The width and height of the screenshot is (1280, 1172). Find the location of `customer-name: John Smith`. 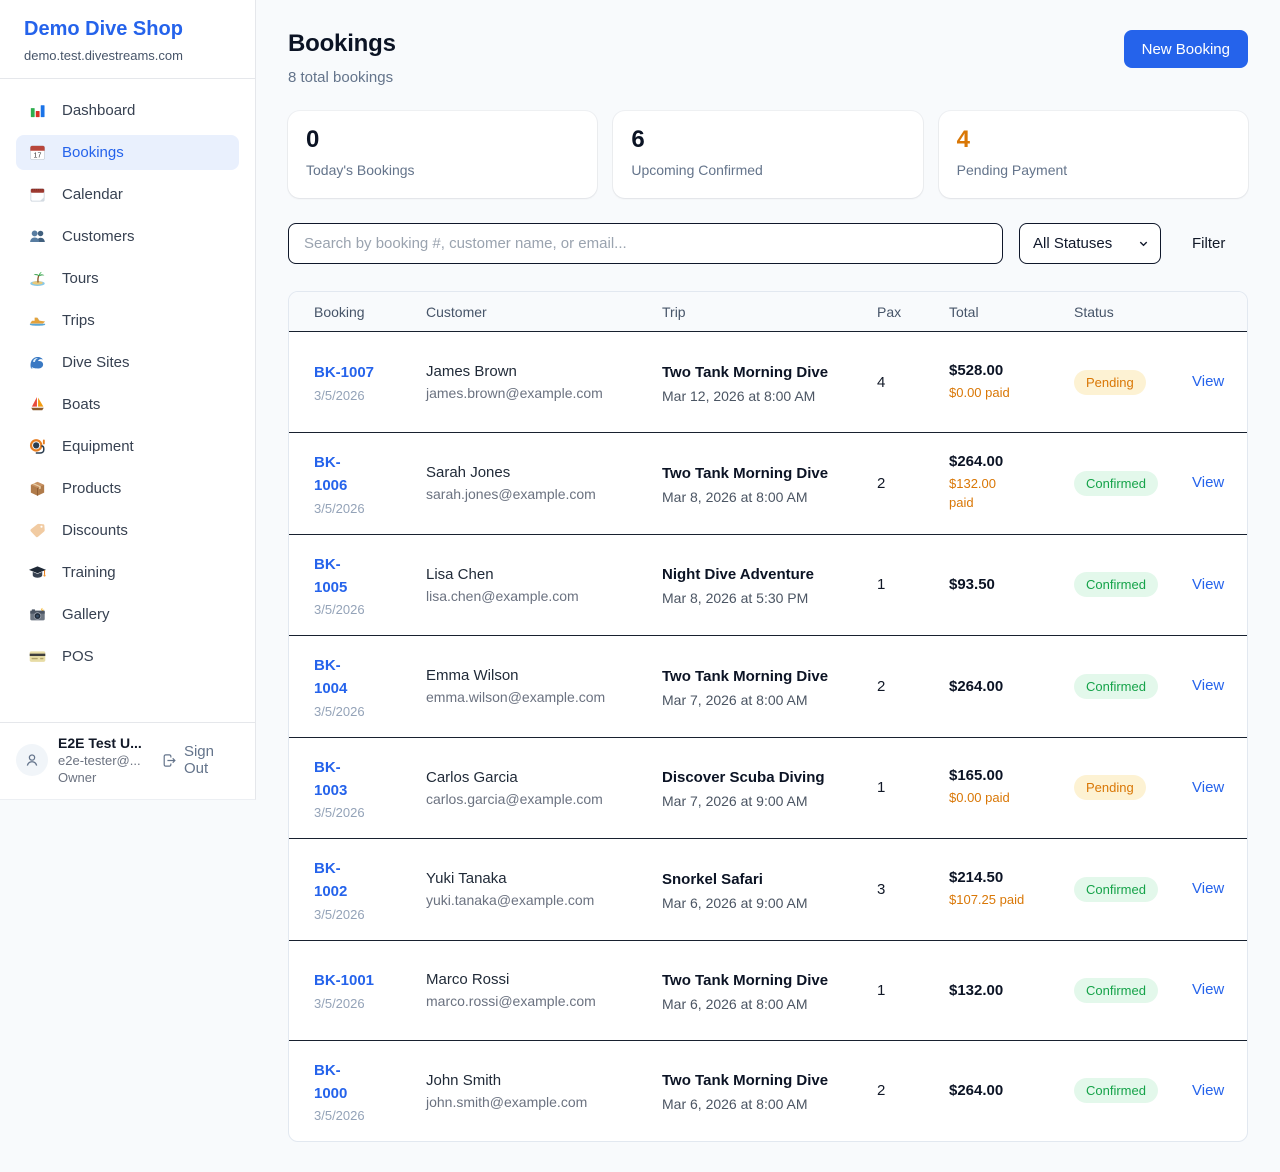

customer-name: John Smith is located at coordinates (464, 1080).